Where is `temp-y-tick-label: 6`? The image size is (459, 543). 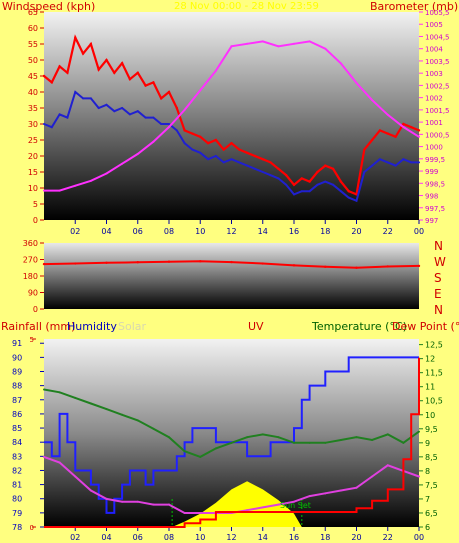 temp-y-tick-label: 6 is located at coordinates (427, 527).